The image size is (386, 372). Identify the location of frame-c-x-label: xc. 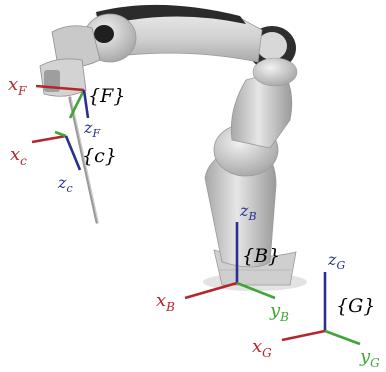
(18, 156).